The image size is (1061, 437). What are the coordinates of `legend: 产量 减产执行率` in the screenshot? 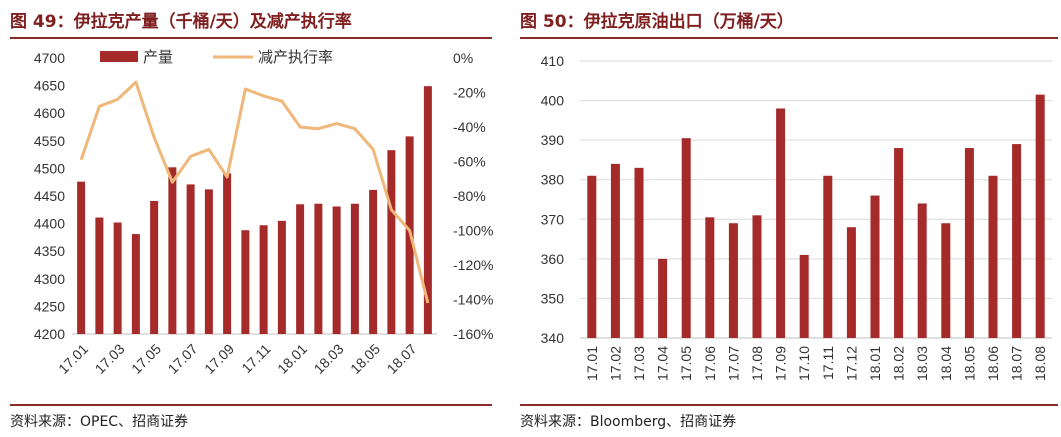 It's located at (216, 57).